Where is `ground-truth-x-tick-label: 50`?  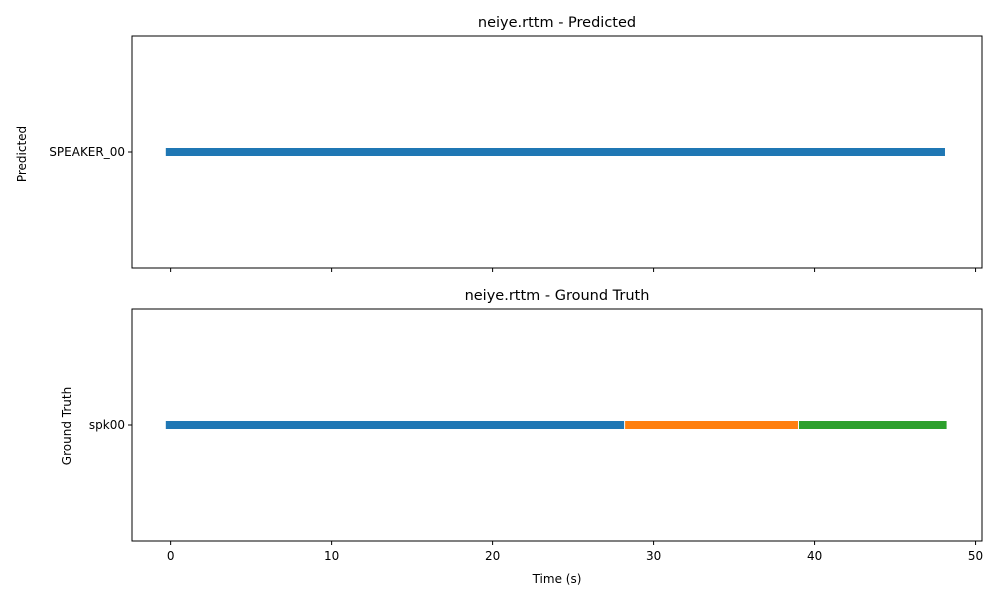 ground-truth-x-tick-label: 50 is located at coordinates (975, 556).